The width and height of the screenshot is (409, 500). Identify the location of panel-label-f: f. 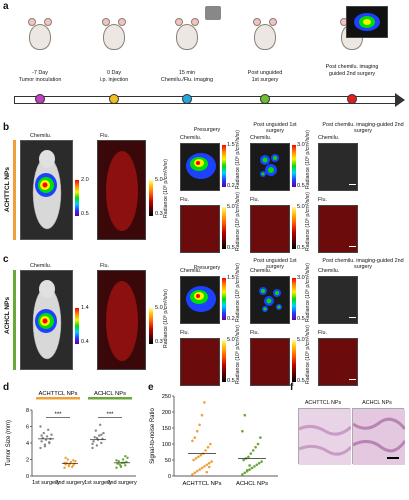
(292, 387).